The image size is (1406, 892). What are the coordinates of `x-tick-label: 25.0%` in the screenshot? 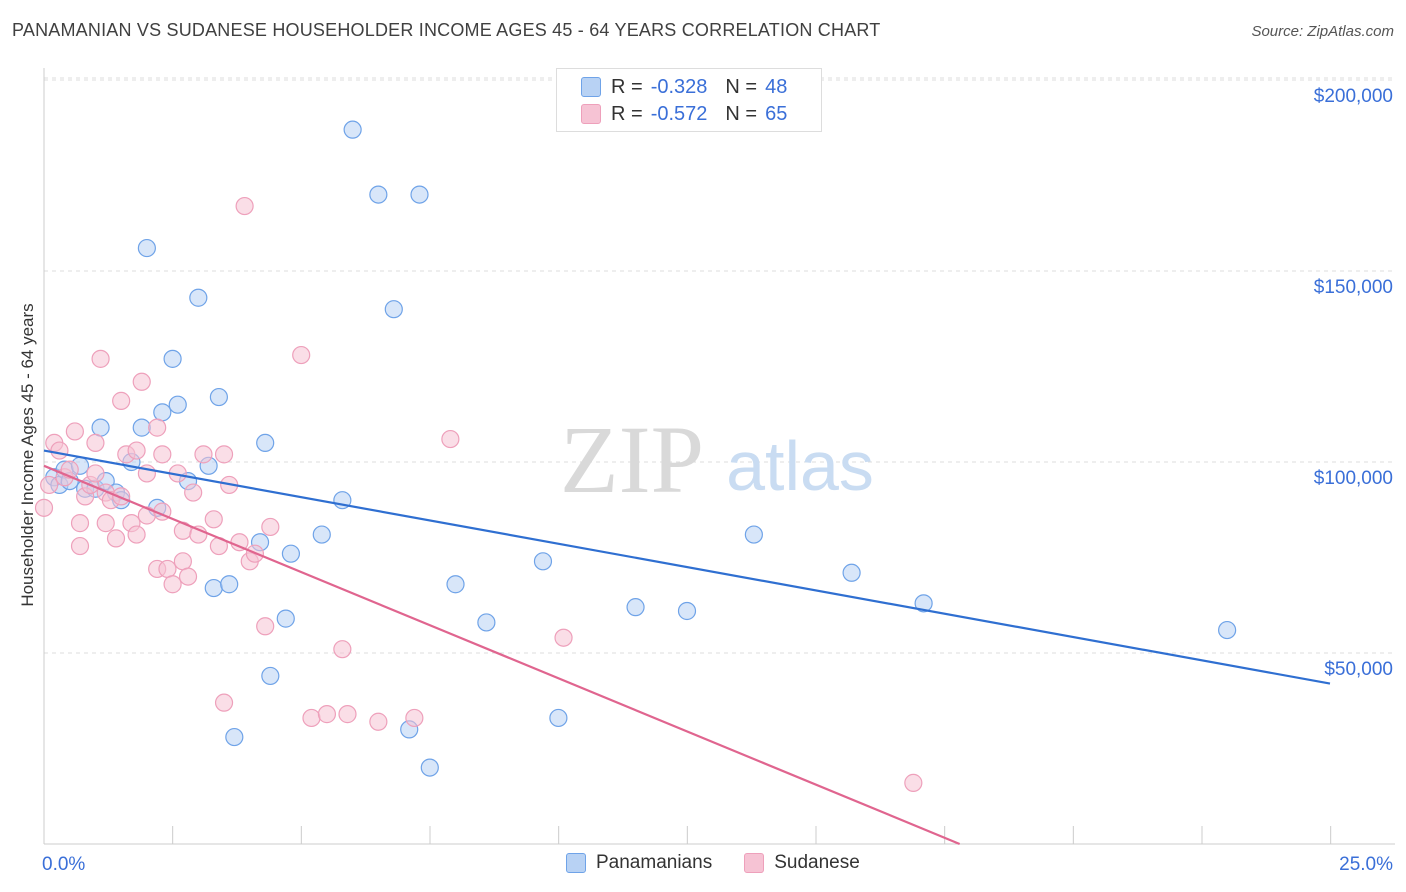 It's located at (1366, 864).